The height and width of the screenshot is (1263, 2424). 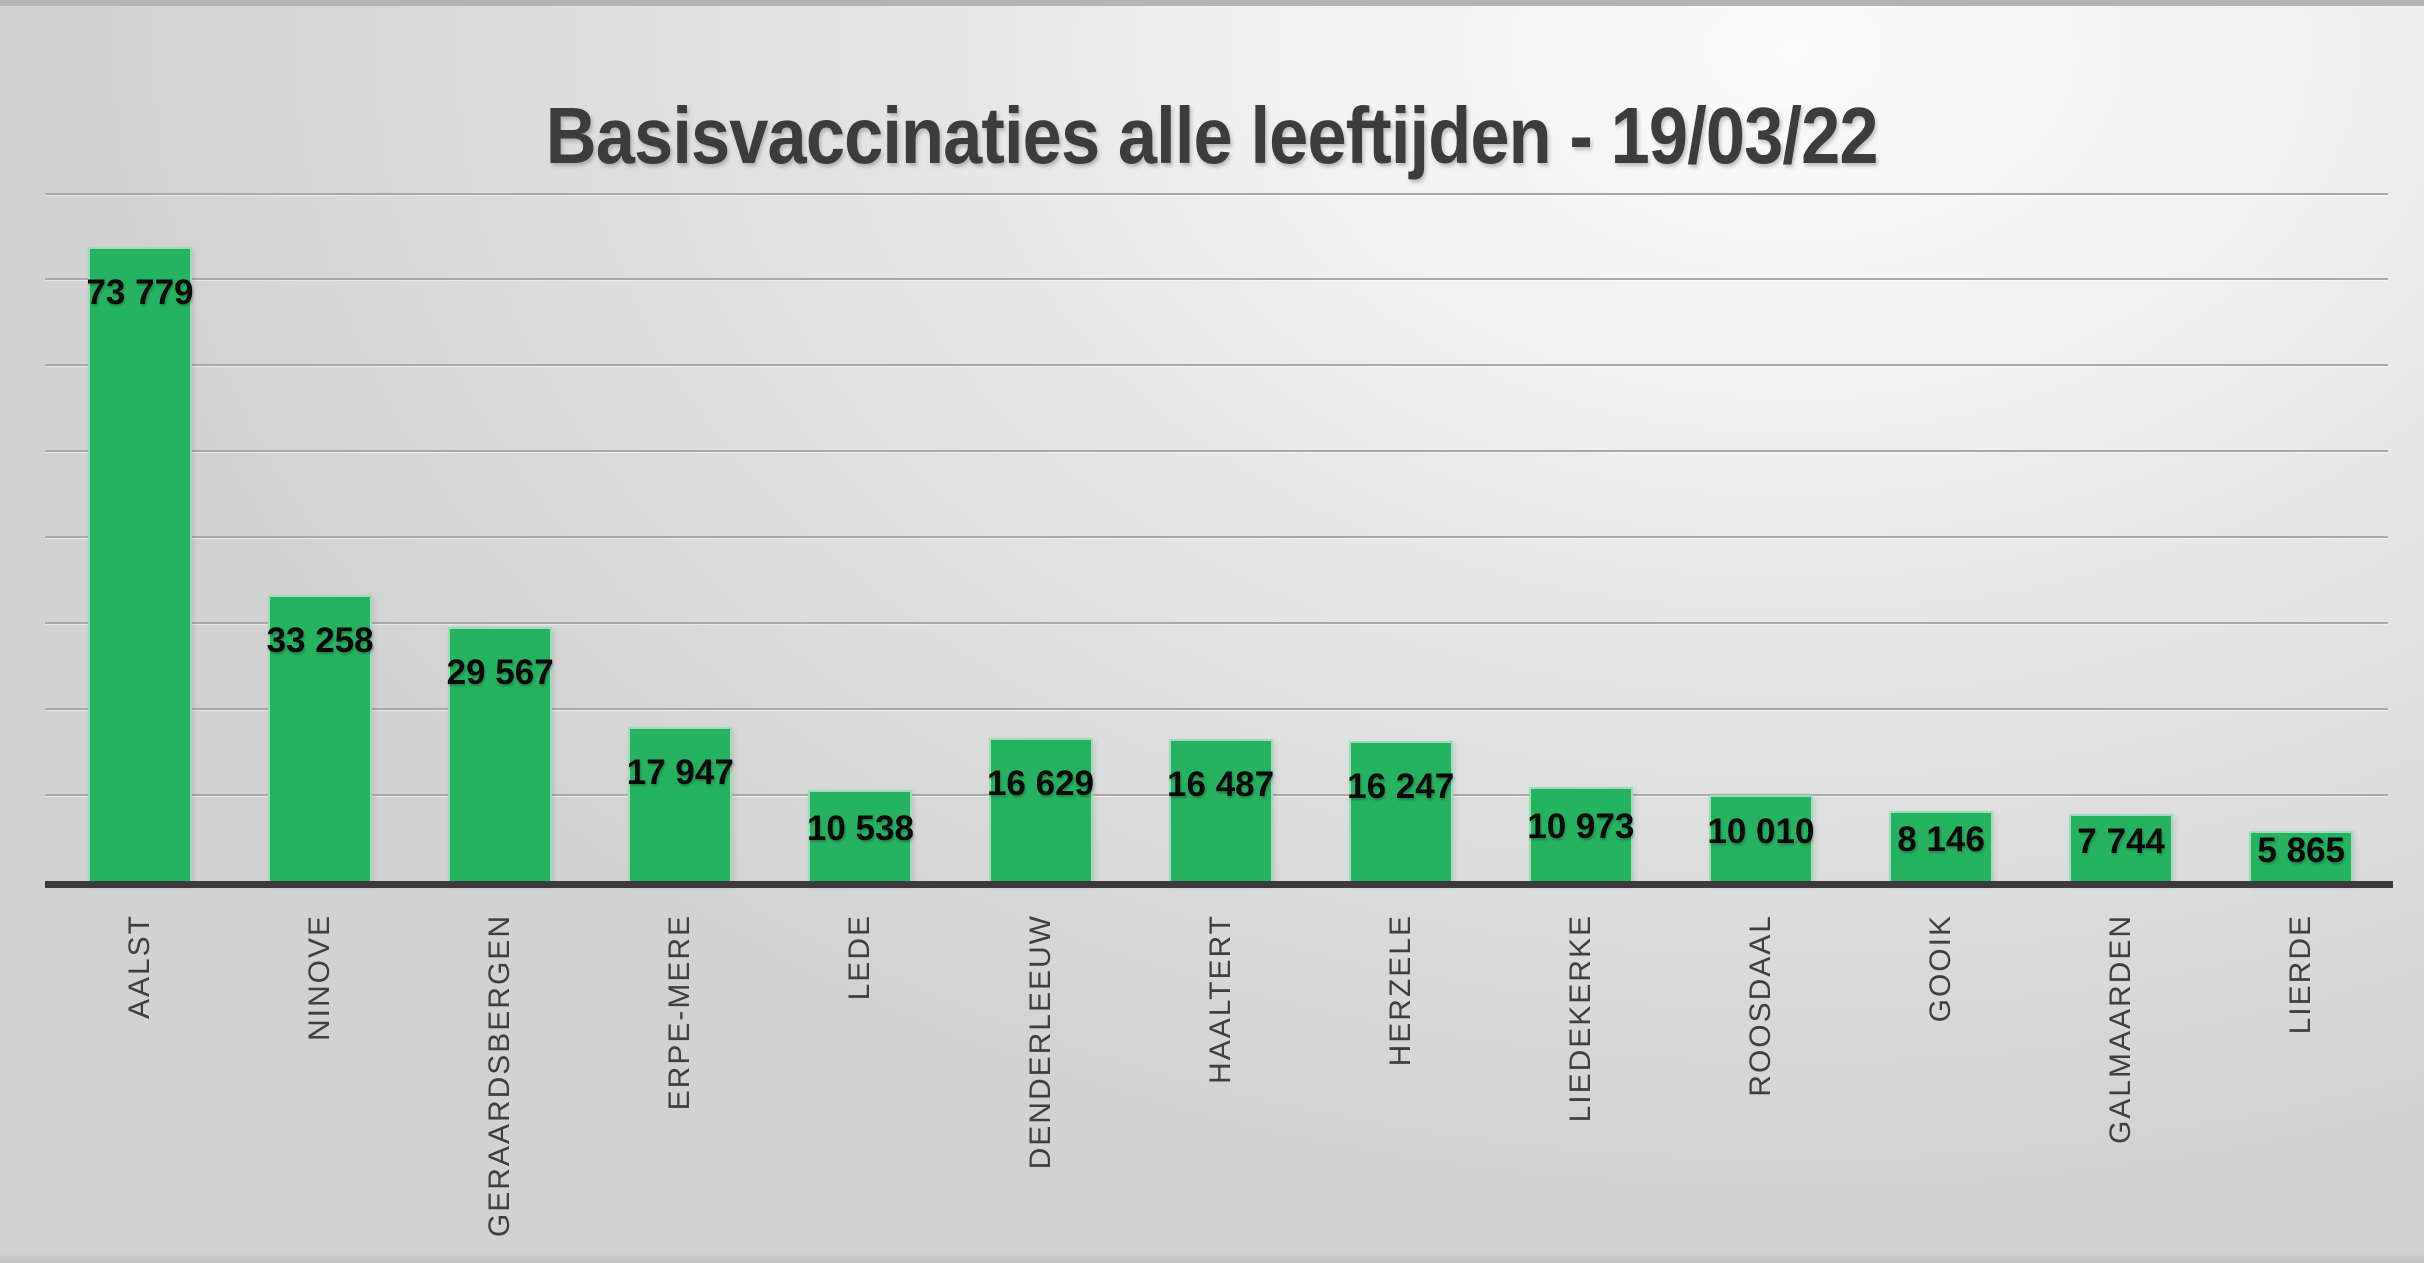 What do you see at coordinates (1221, 785) in the screenshot?
I see `bar-value-label: 16 487` at bounding box center [1221, 785].